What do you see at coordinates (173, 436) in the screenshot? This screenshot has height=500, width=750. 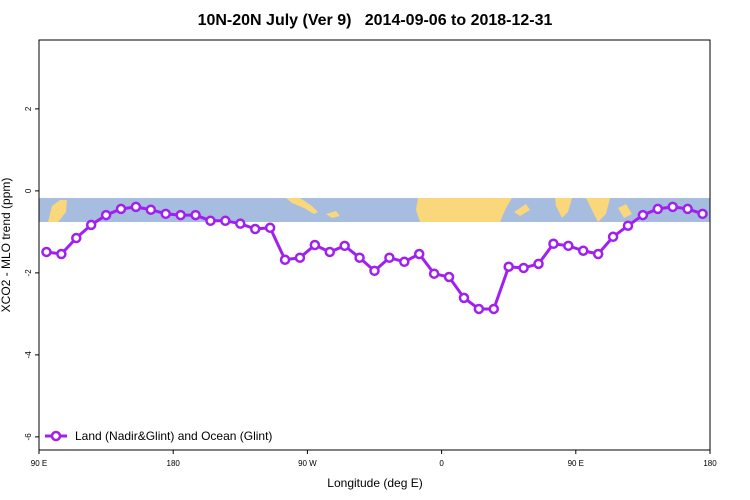 I see `legend-label: Land (Nadir&Glint) and Ocean (Glint)` at bounding box center [173, 436].